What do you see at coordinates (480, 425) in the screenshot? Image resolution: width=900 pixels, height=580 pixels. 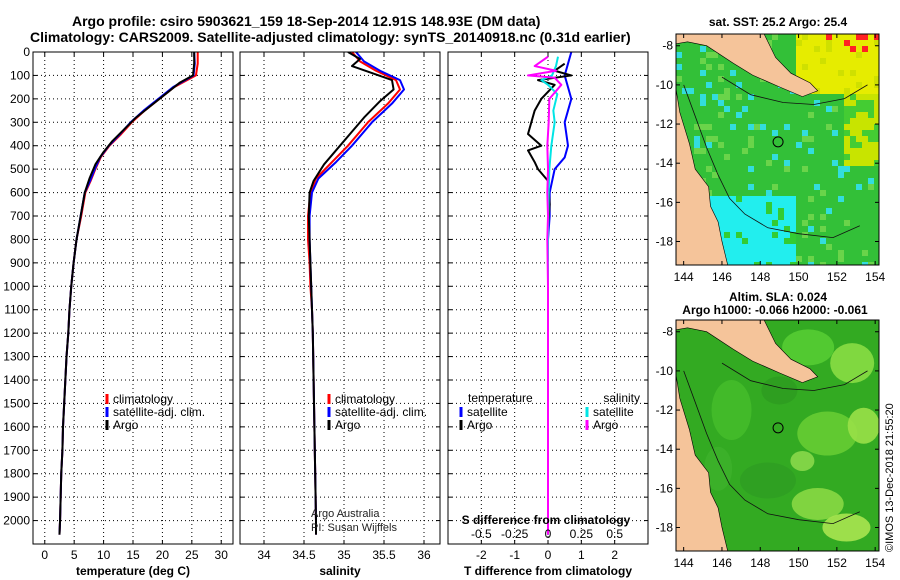 I see `diff-legend-left-label-1: Argo` at bounding box center [480, 425].